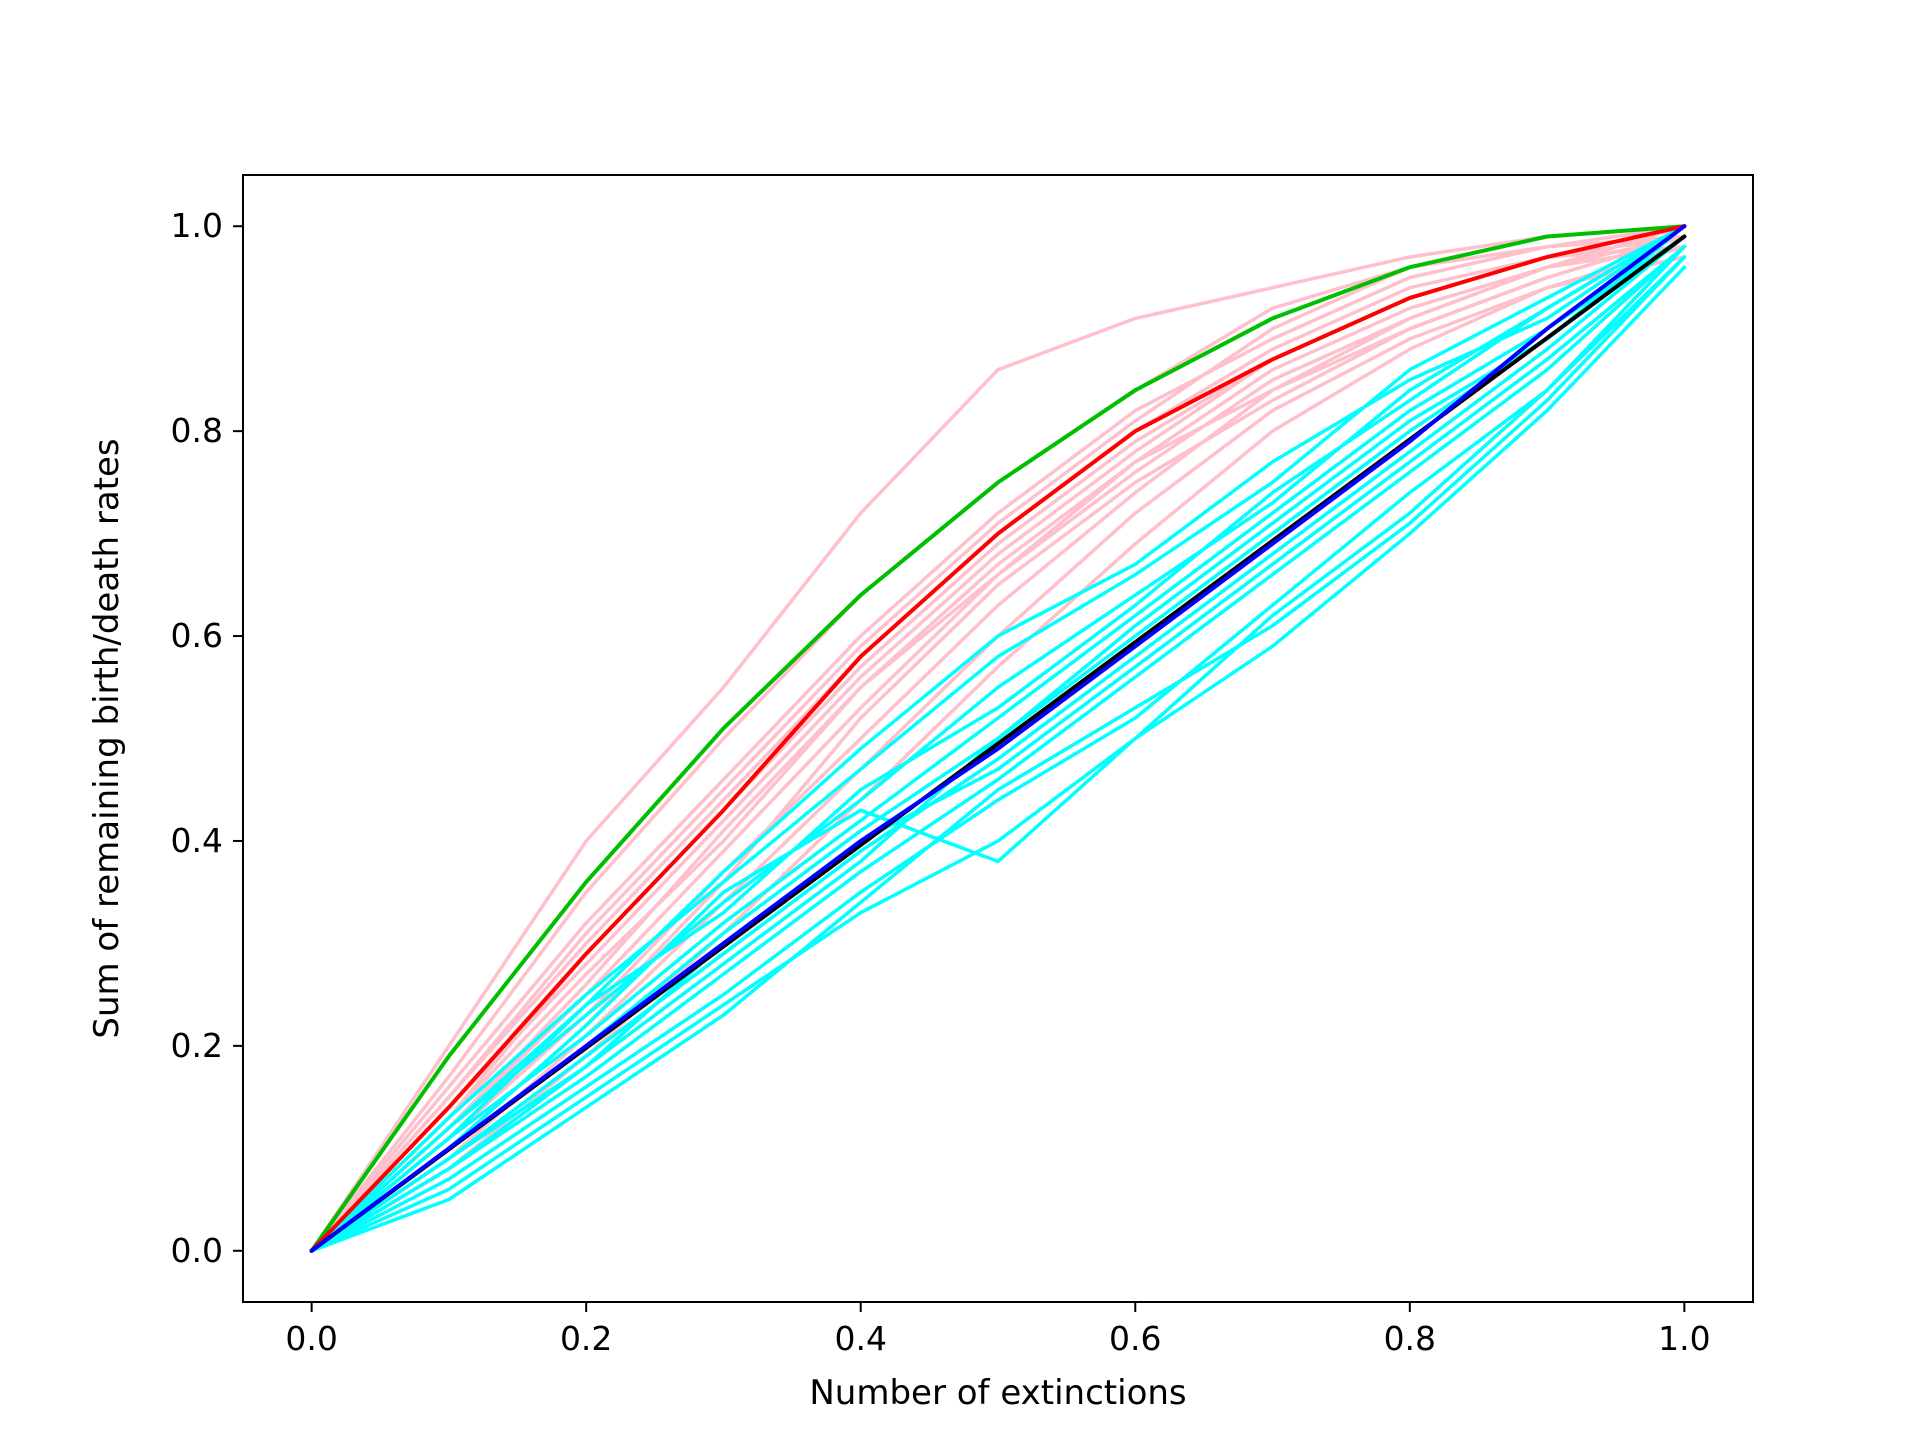 The image size is (1920, 1440). Describe the element at coordinates (197, 1045) in the screenshot. I see `y-tick-label-1: 0.2` at that location.